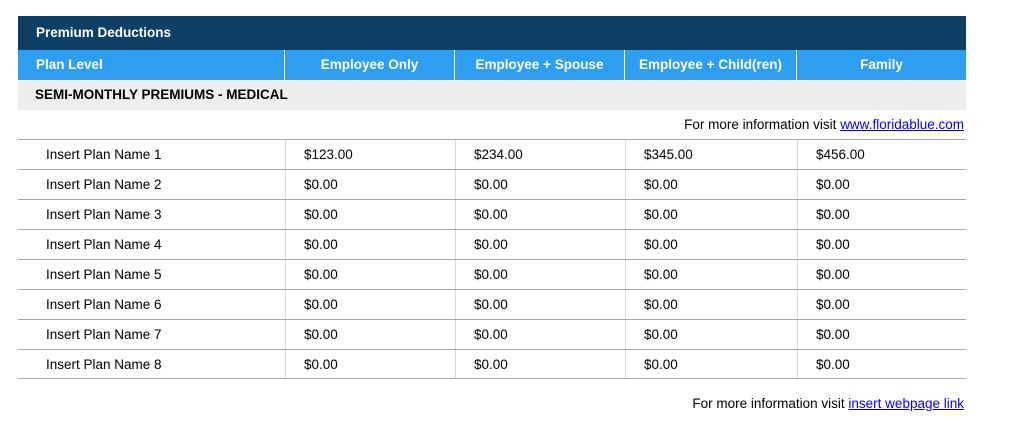 This screenshot has width=1032, height=447. I want to click on plan-name-cell: Insert Plan Name 5, so click(104, 274).